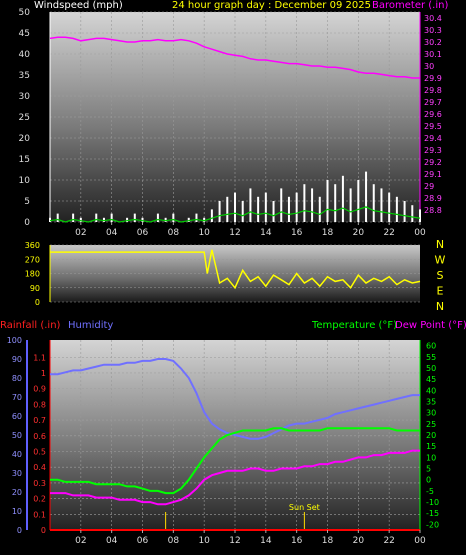  Describe the element at coordinates (235, 477) in the screenshot. I see `dewpoint-line` at that location.